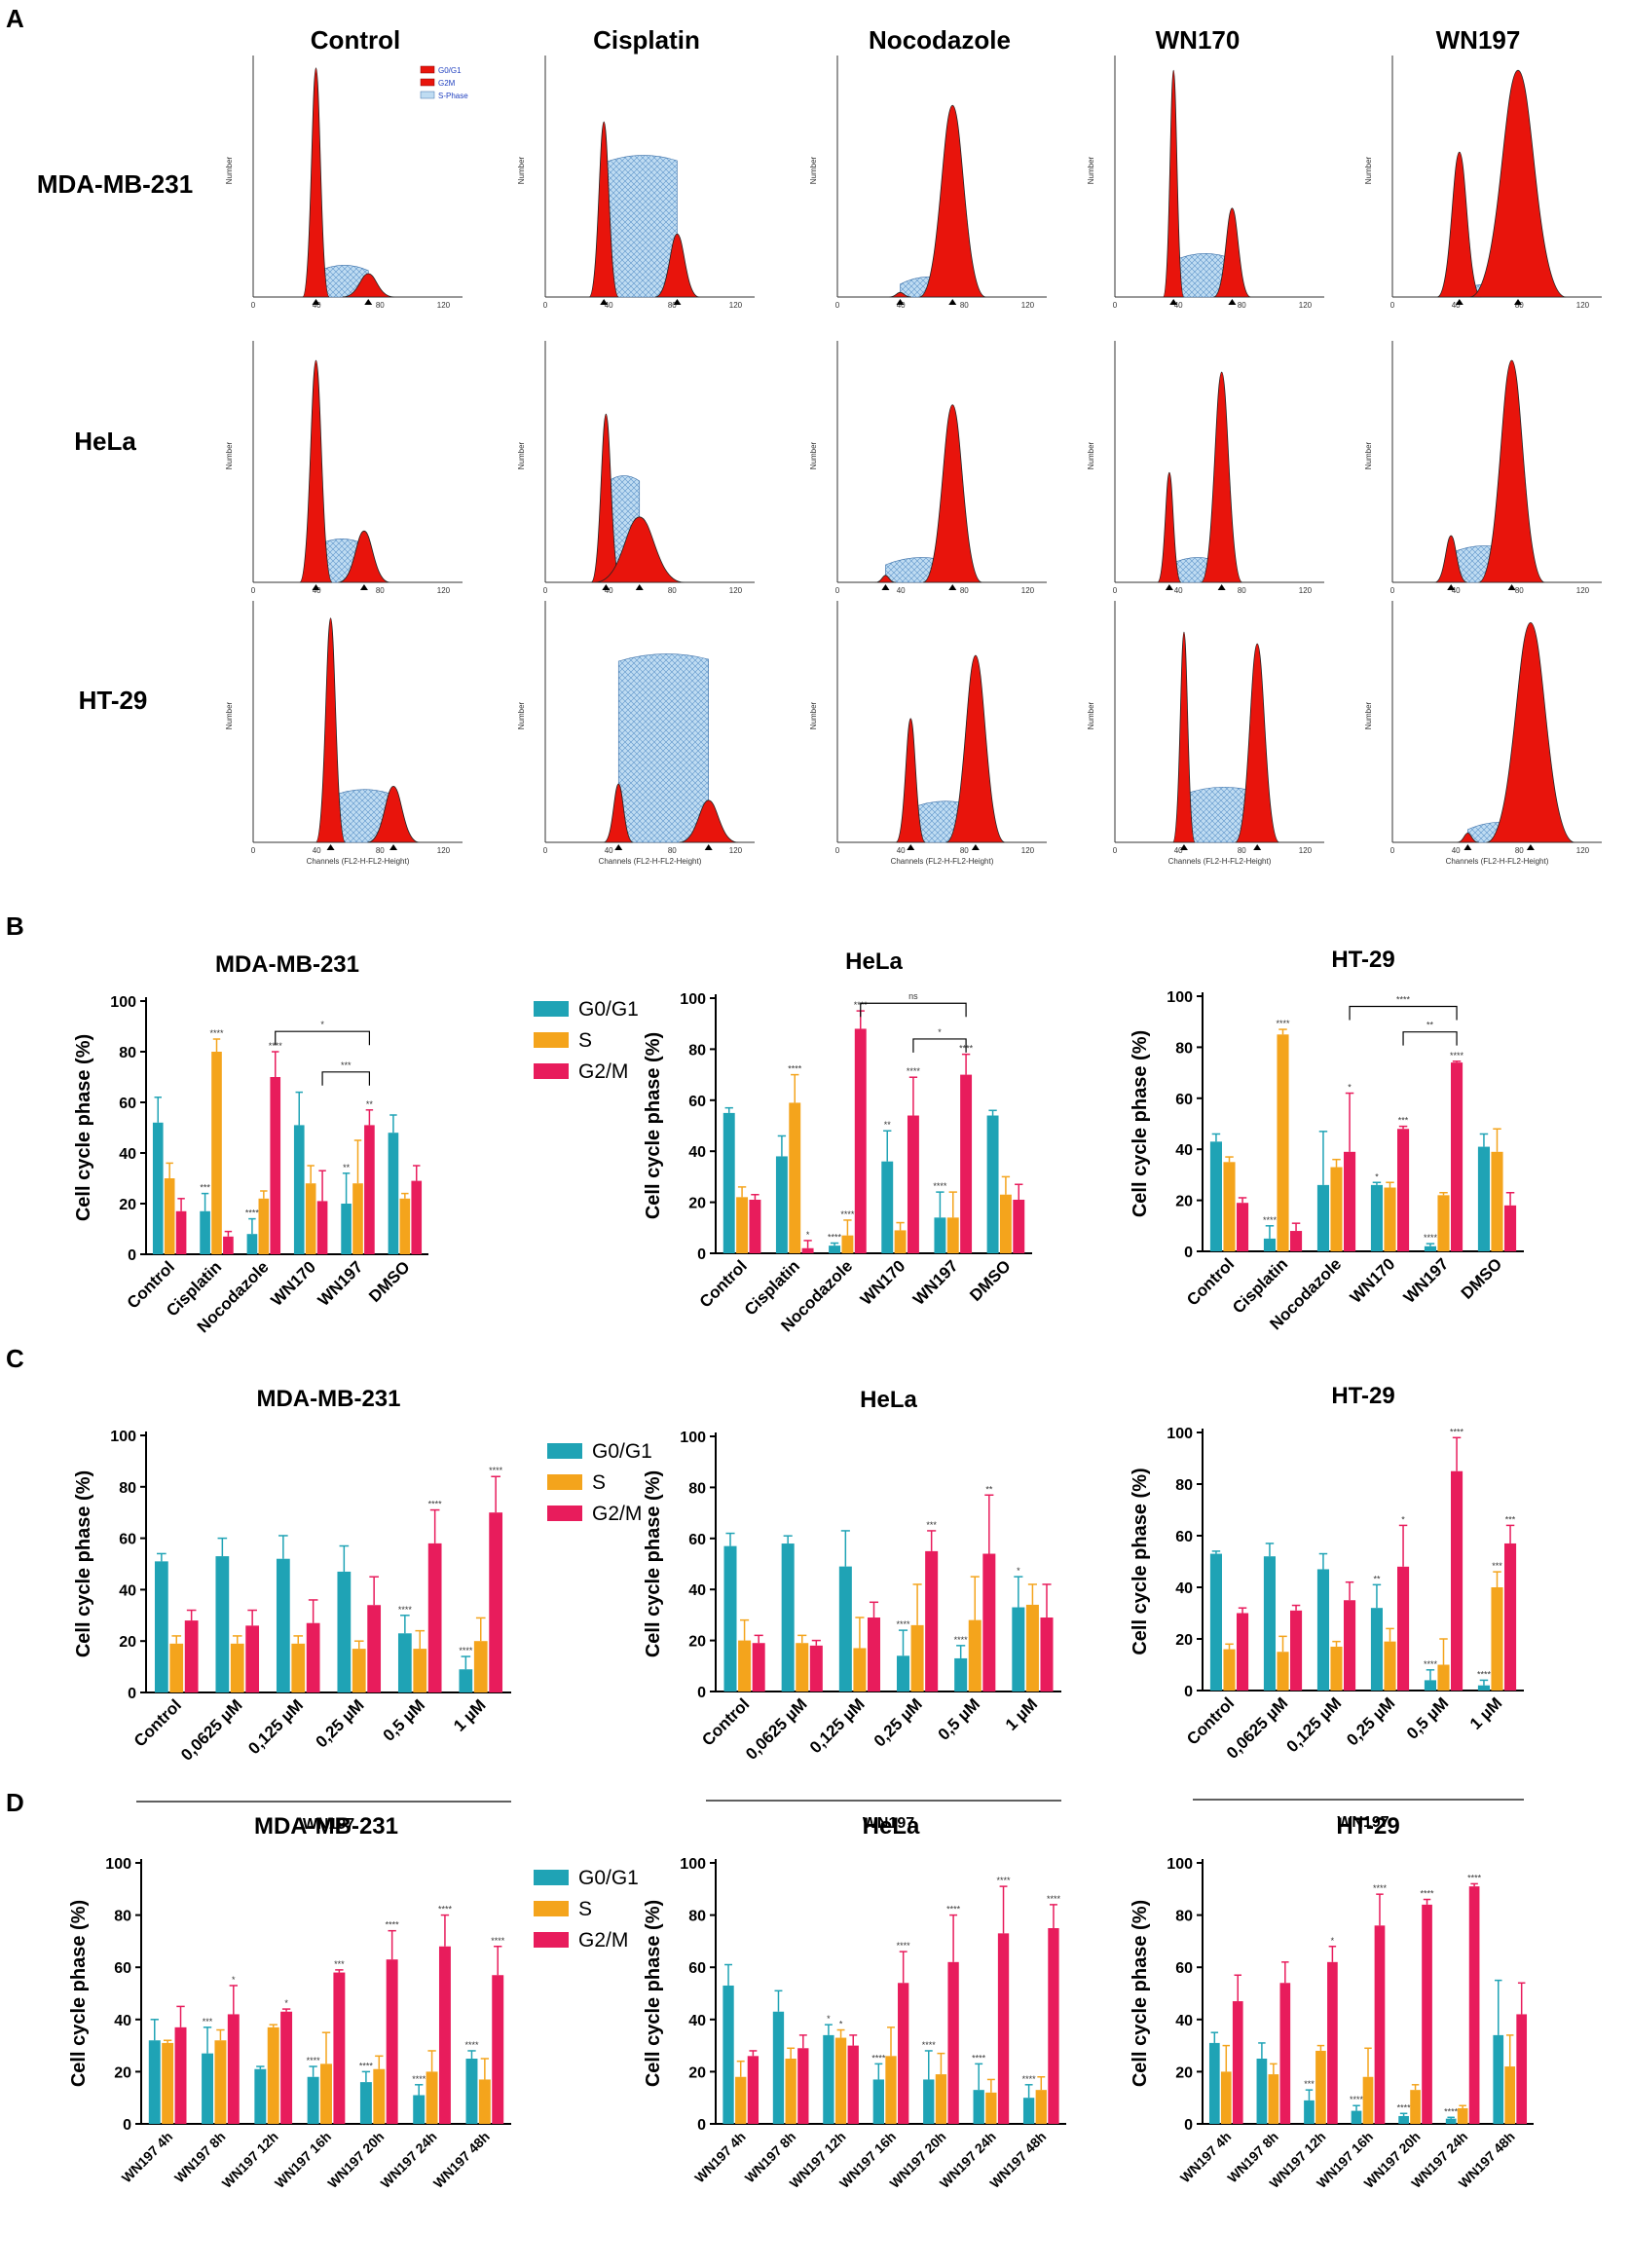  Describe the element at coordinates (389, 1281) in the screenshot. I see `category-label: DMSO` at that location.